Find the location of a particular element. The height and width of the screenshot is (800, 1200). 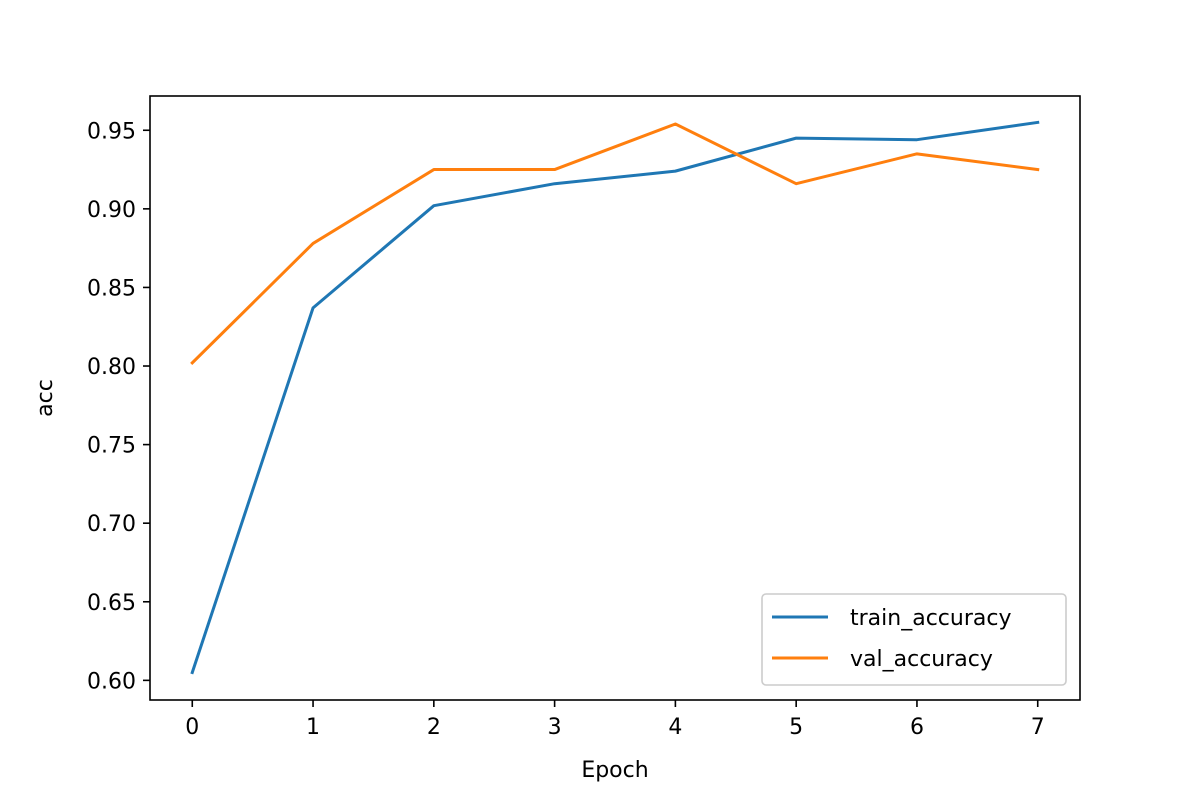

x-tick-label: 7 is located at coordinates (1038, 727).